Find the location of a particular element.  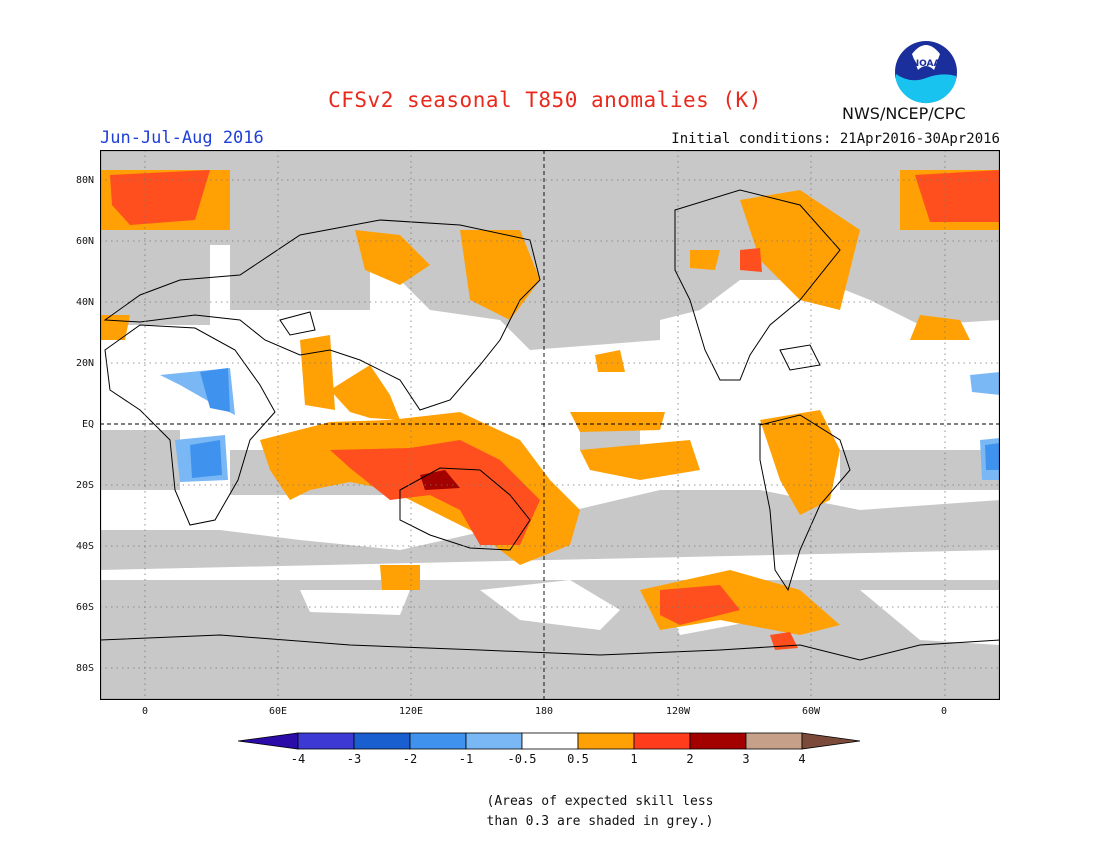

lat-label: EQ is located at coordinates (87, 424).